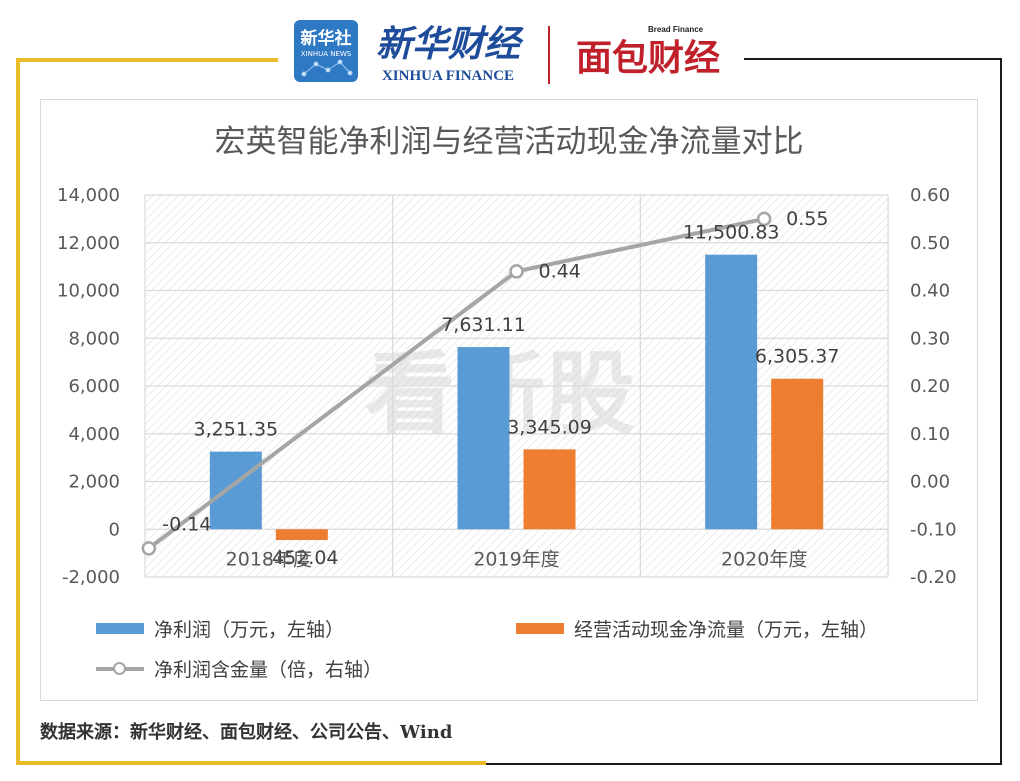  Describe the element at coordinates (147, 60) in the screenshot. I see `frame-gold-top` at that location.